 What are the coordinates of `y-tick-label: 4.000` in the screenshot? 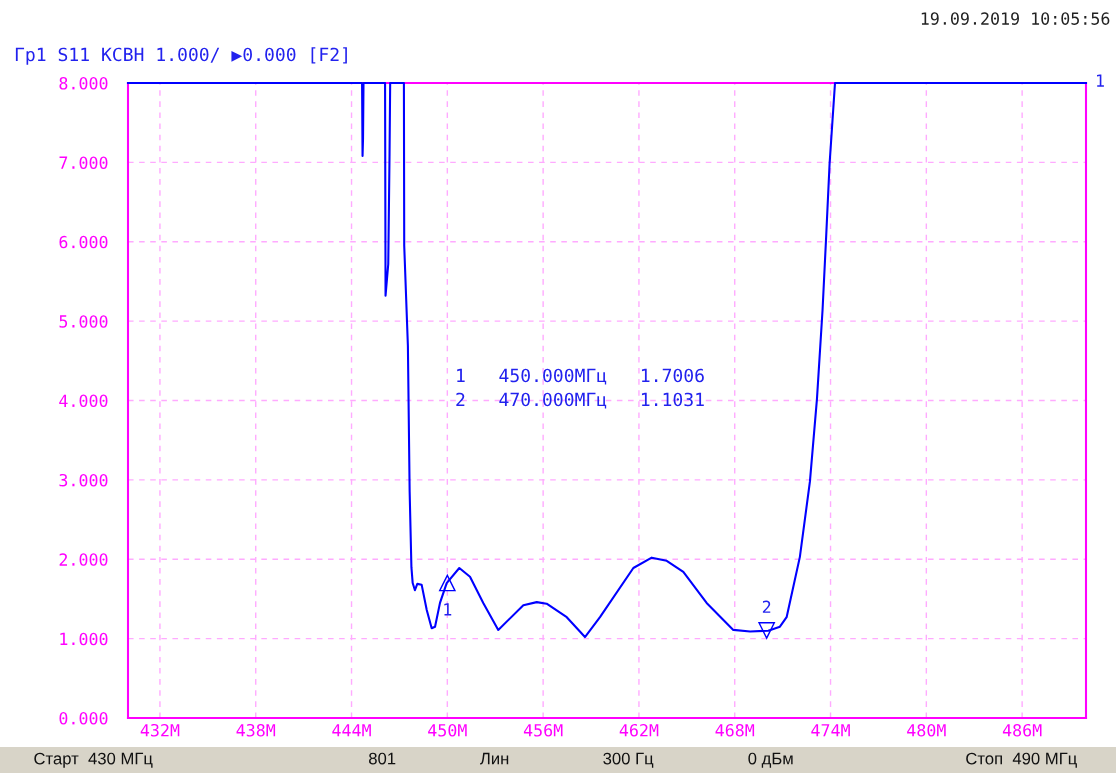 It's located at (83, 401).